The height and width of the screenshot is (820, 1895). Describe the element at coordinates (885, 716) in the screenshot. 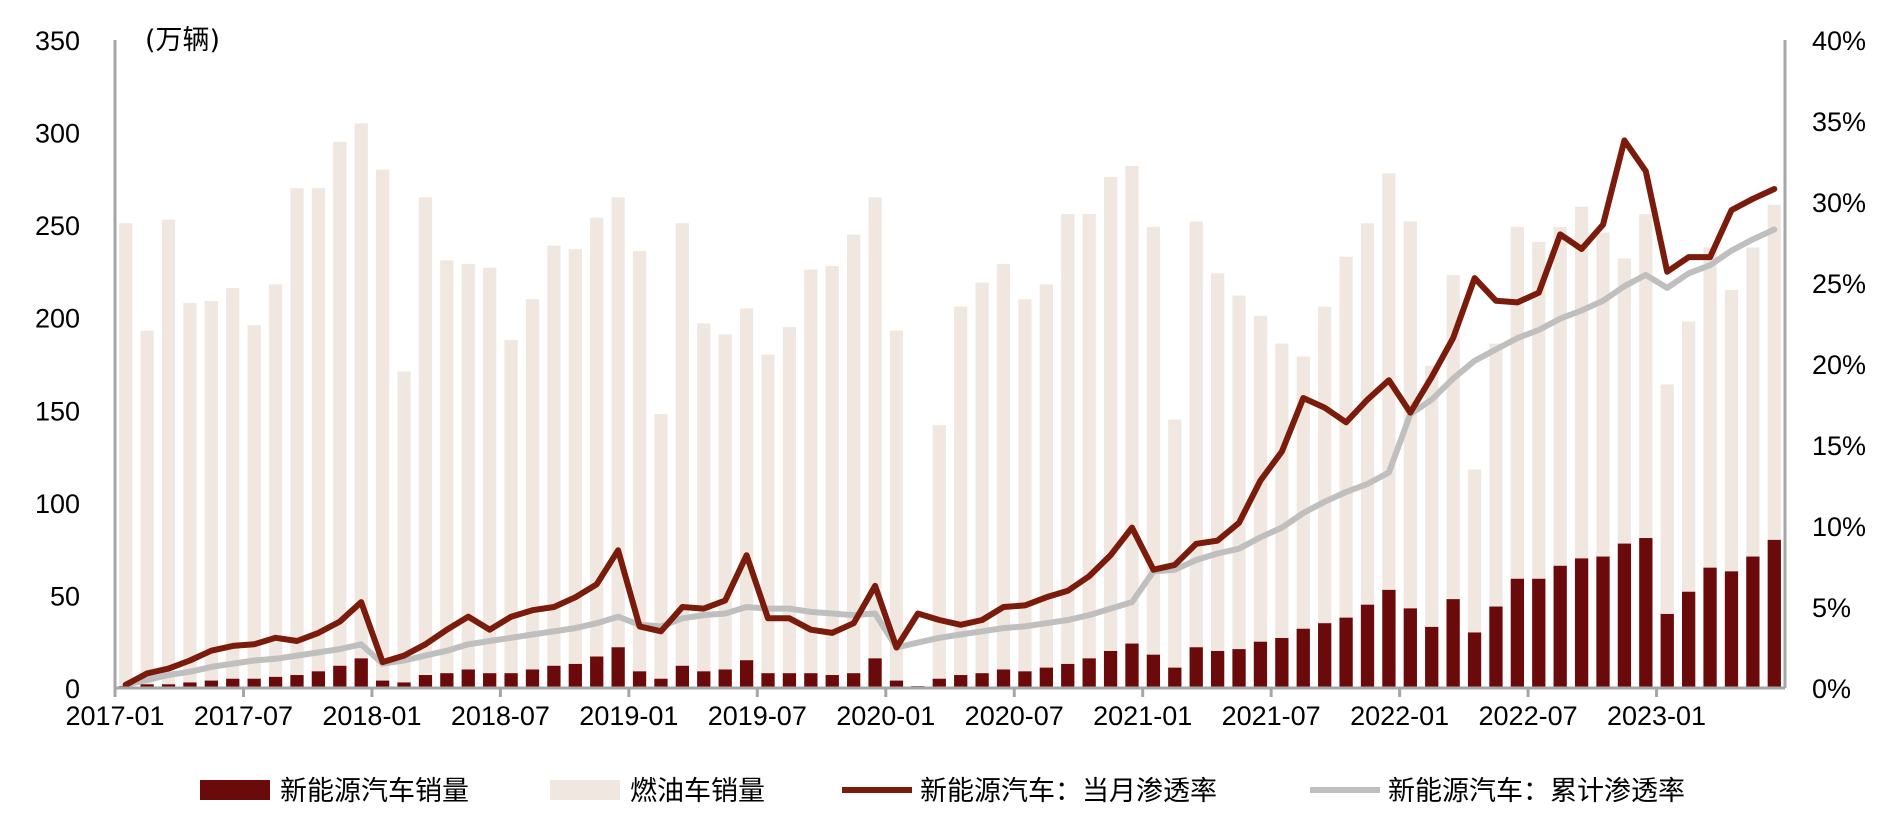

I see `x-tick-label: 2020-01` at that location.